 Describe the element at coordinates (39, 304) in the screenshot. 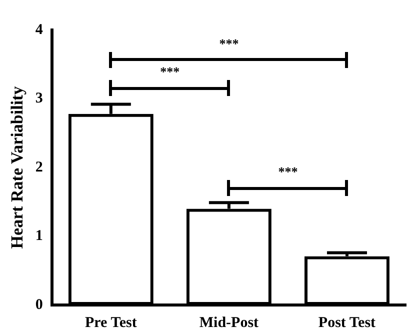

I see `y-tick-label: 0` at that location.